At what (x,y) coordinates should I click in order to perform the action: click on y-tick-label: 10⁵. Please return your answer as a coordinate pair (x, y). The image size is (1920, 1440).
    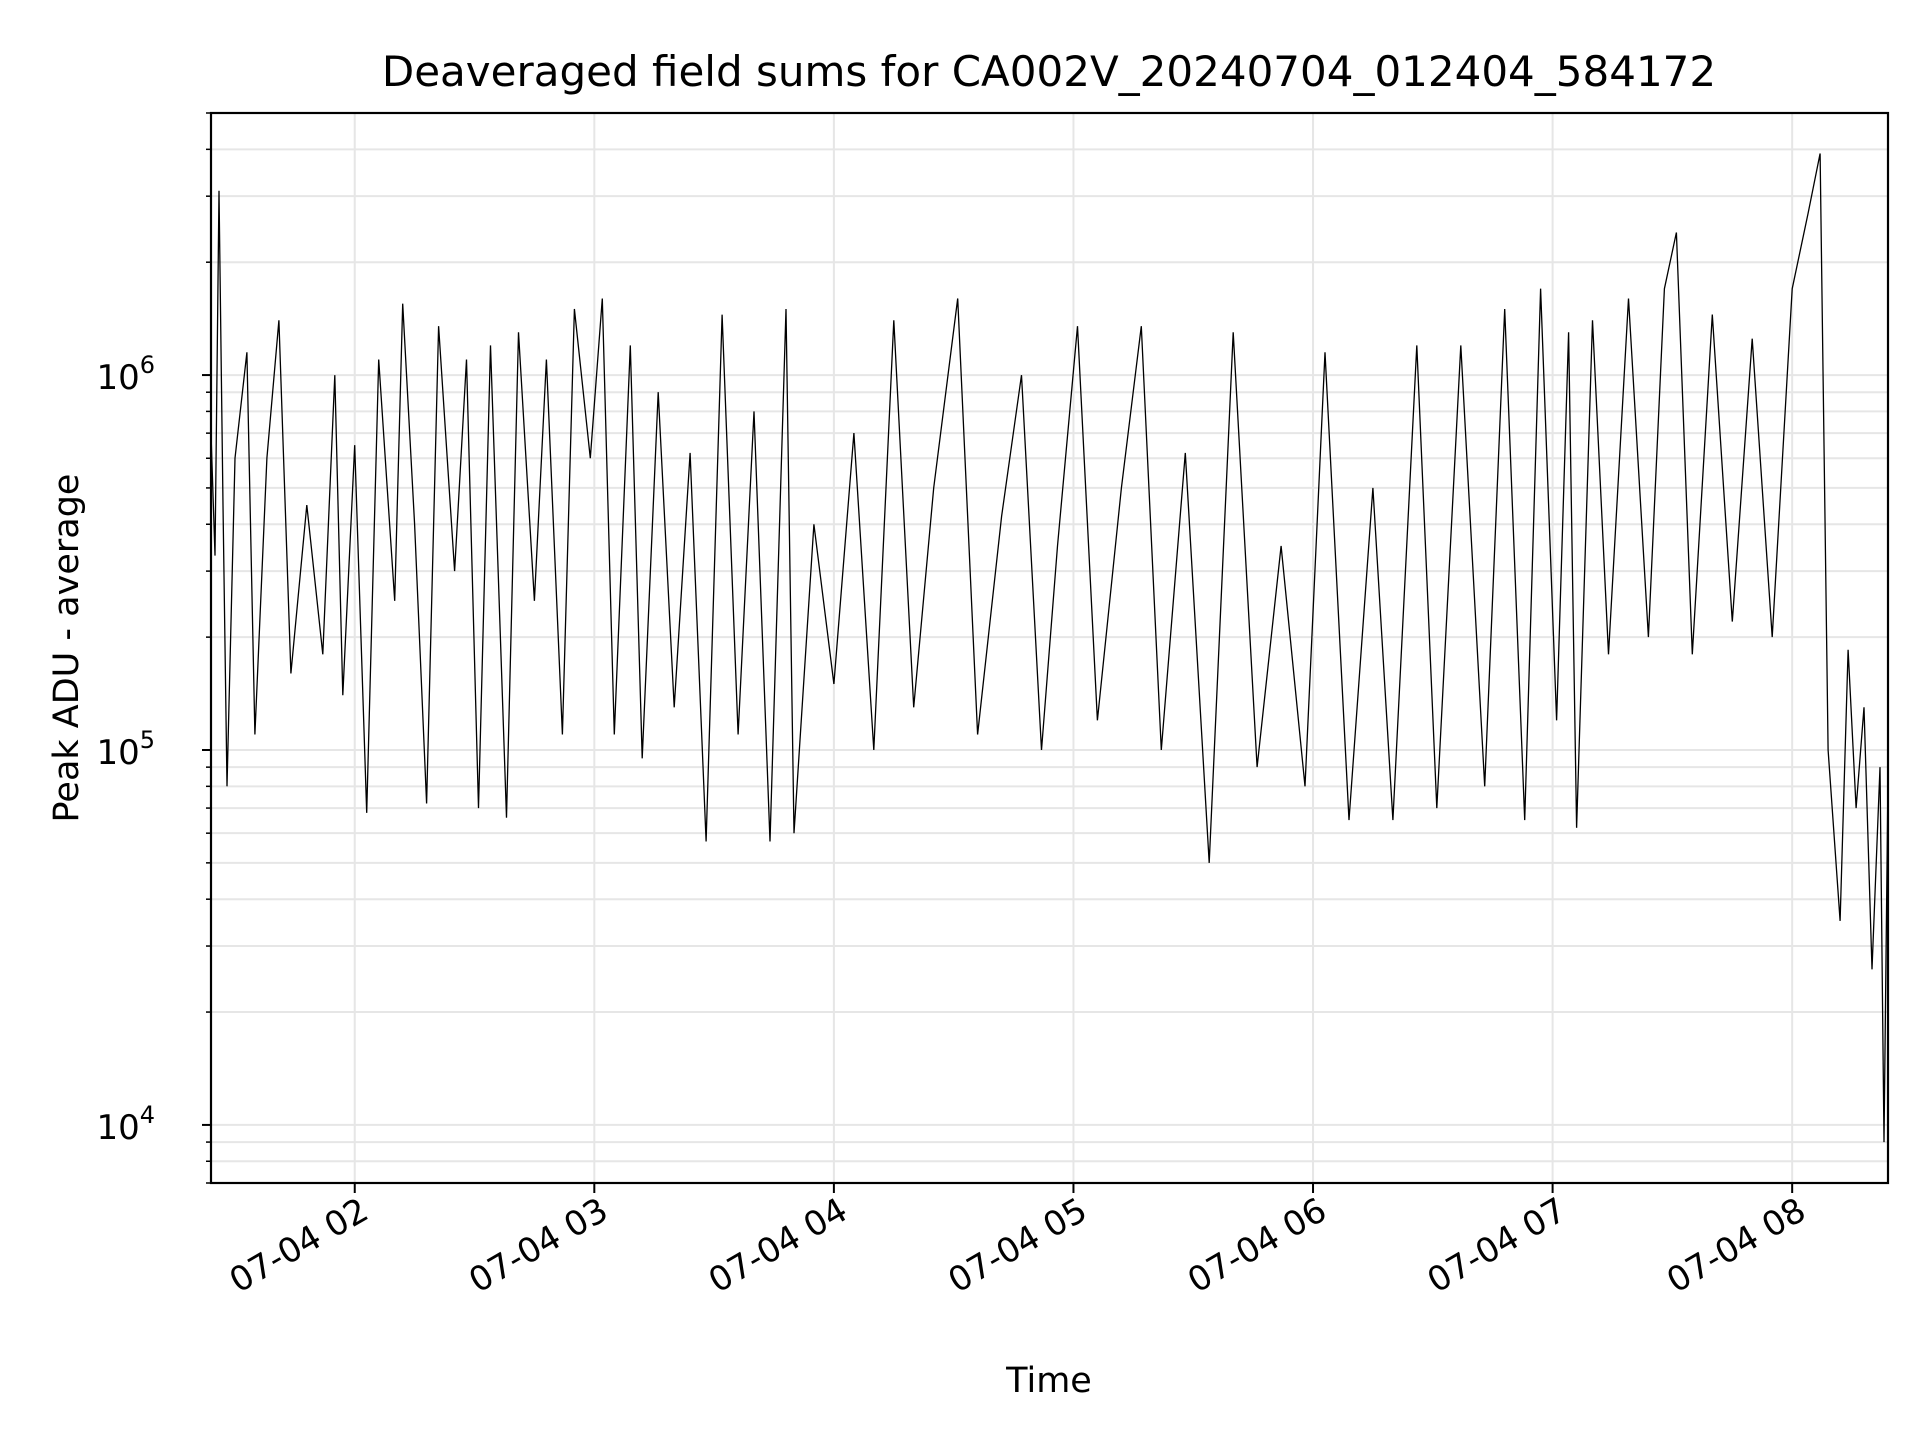
    Looking at the image, I should click on (125, 749).